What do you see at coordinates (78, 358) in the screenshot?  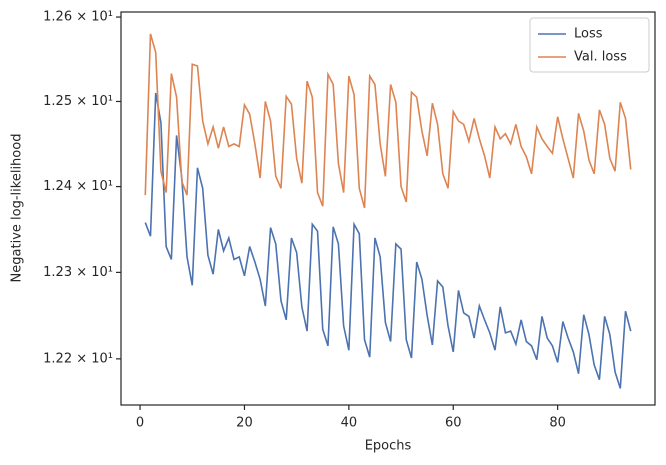 I see `y-tick-label: 1.22 × 10¹` at bounding box center [78, 358].